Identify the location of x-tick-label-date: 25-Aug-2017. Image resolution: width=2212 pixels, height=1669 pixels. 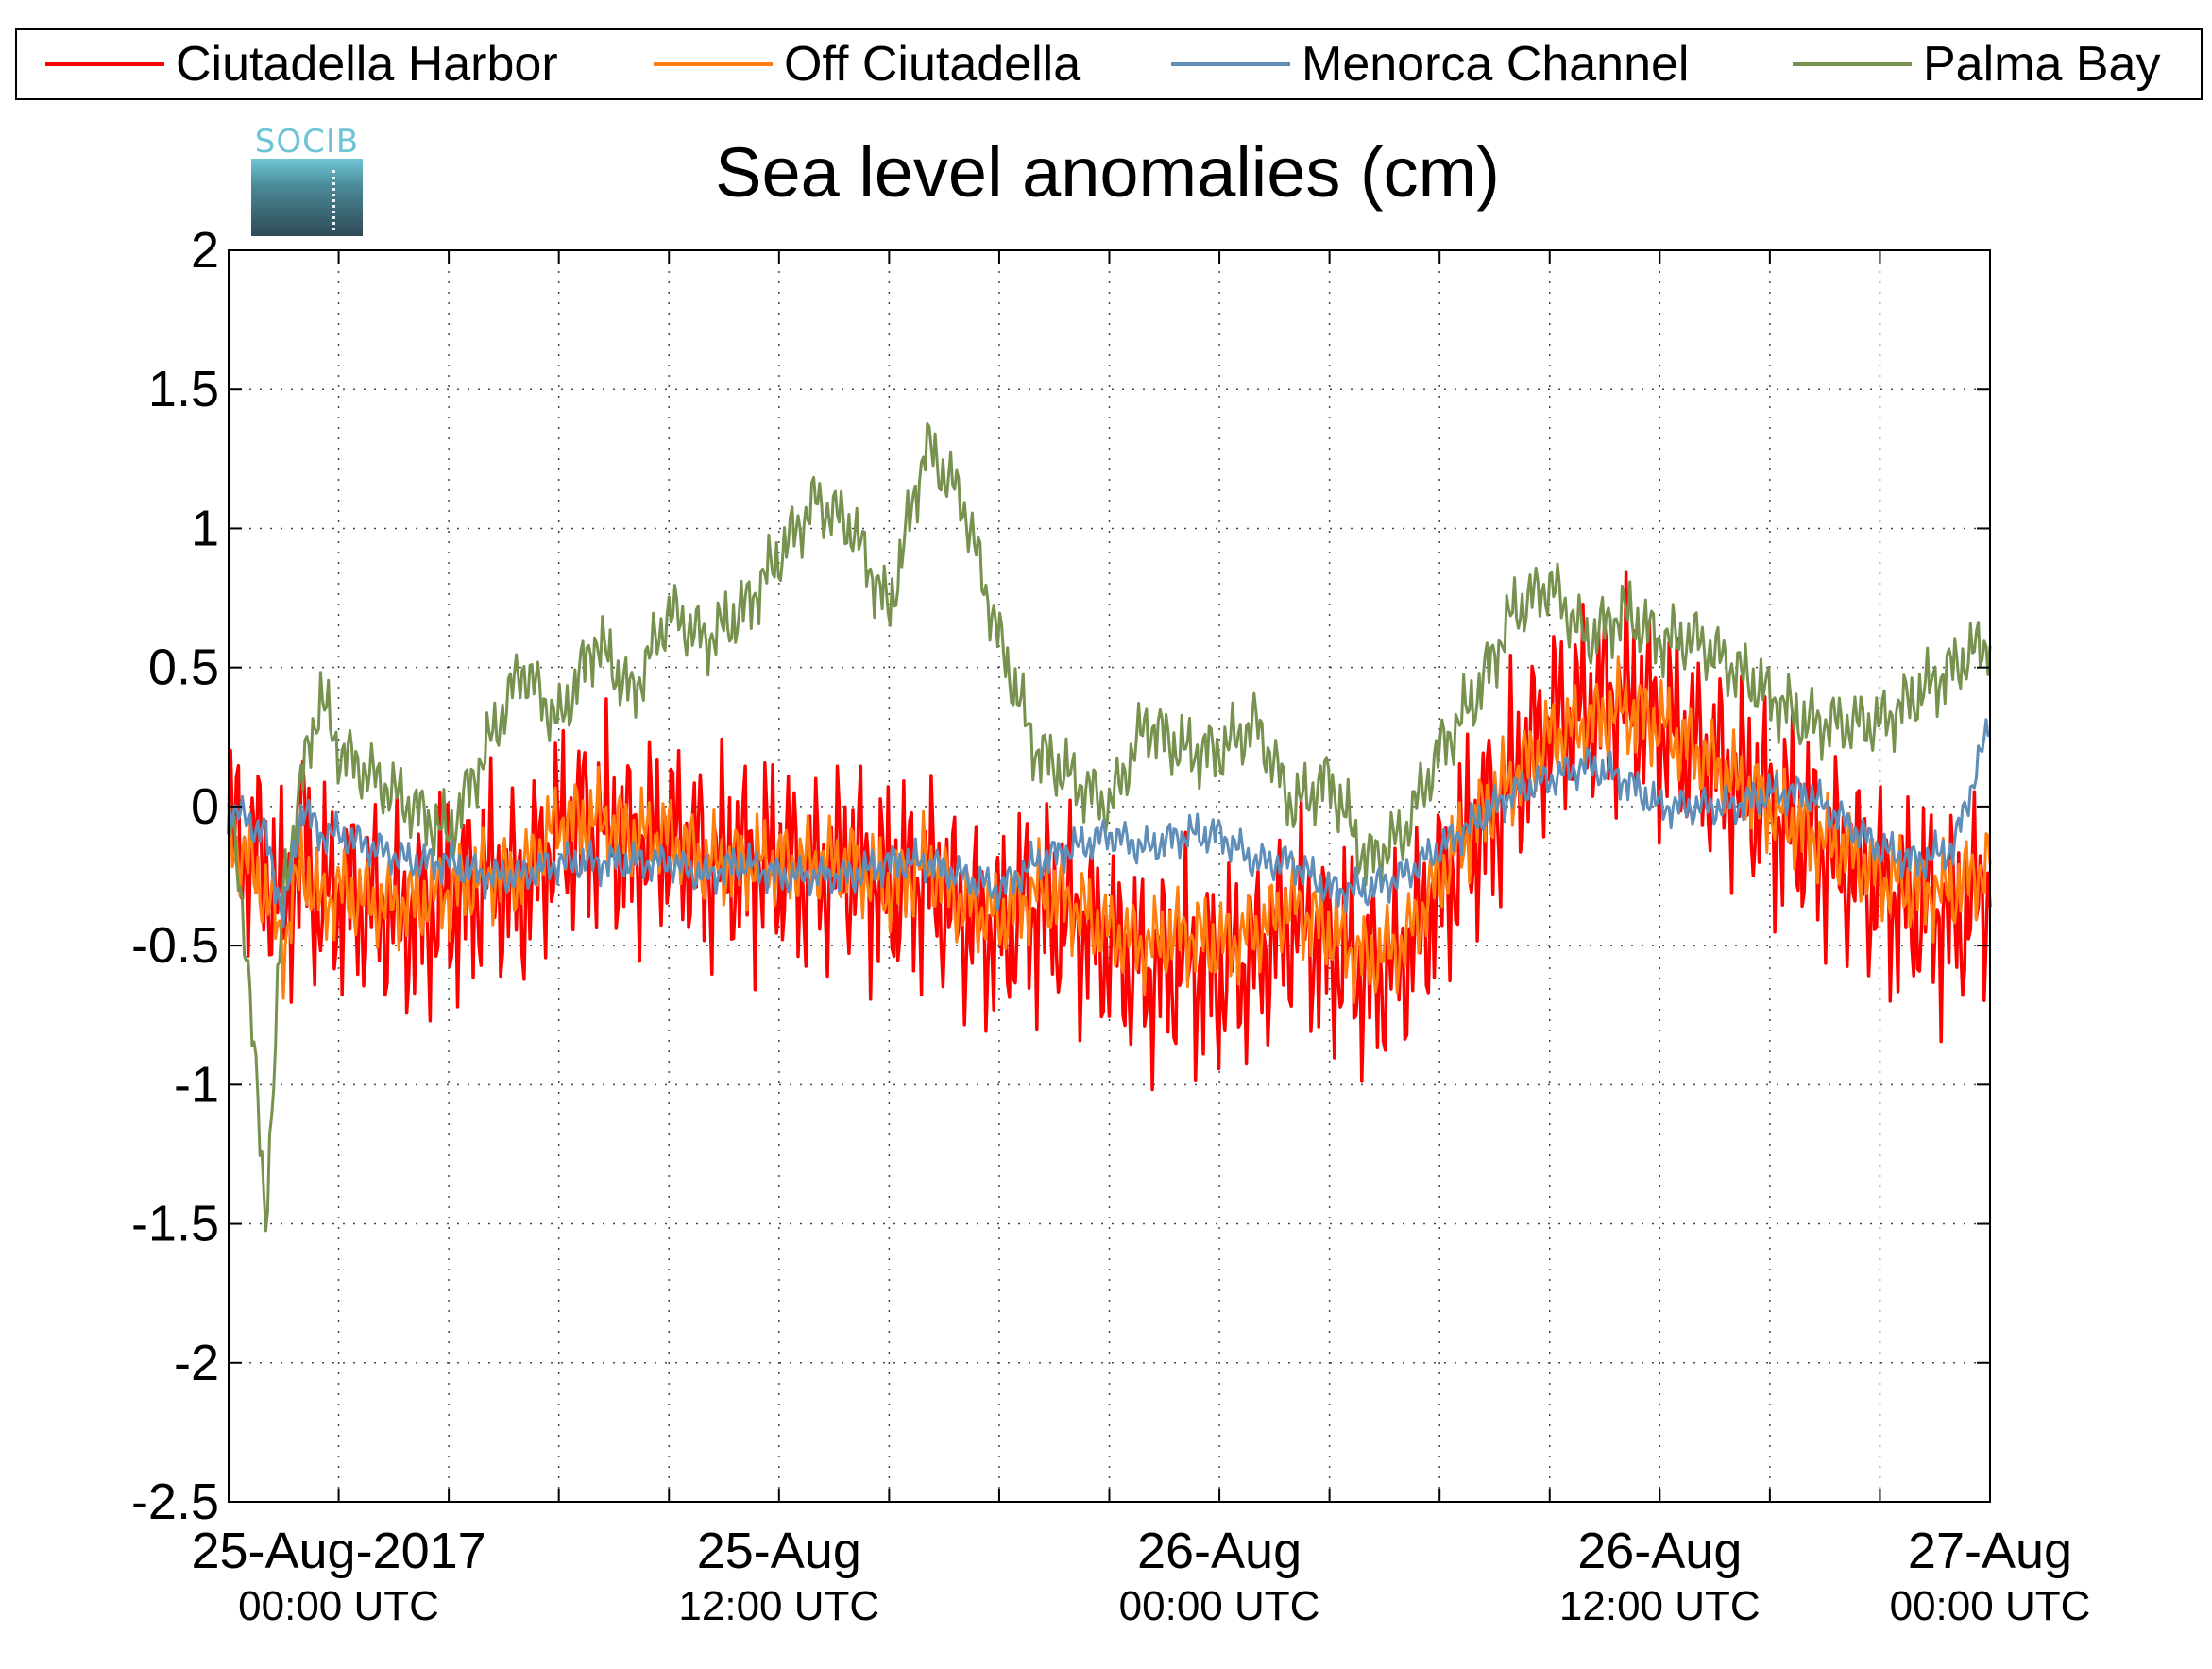
(338, 1551).